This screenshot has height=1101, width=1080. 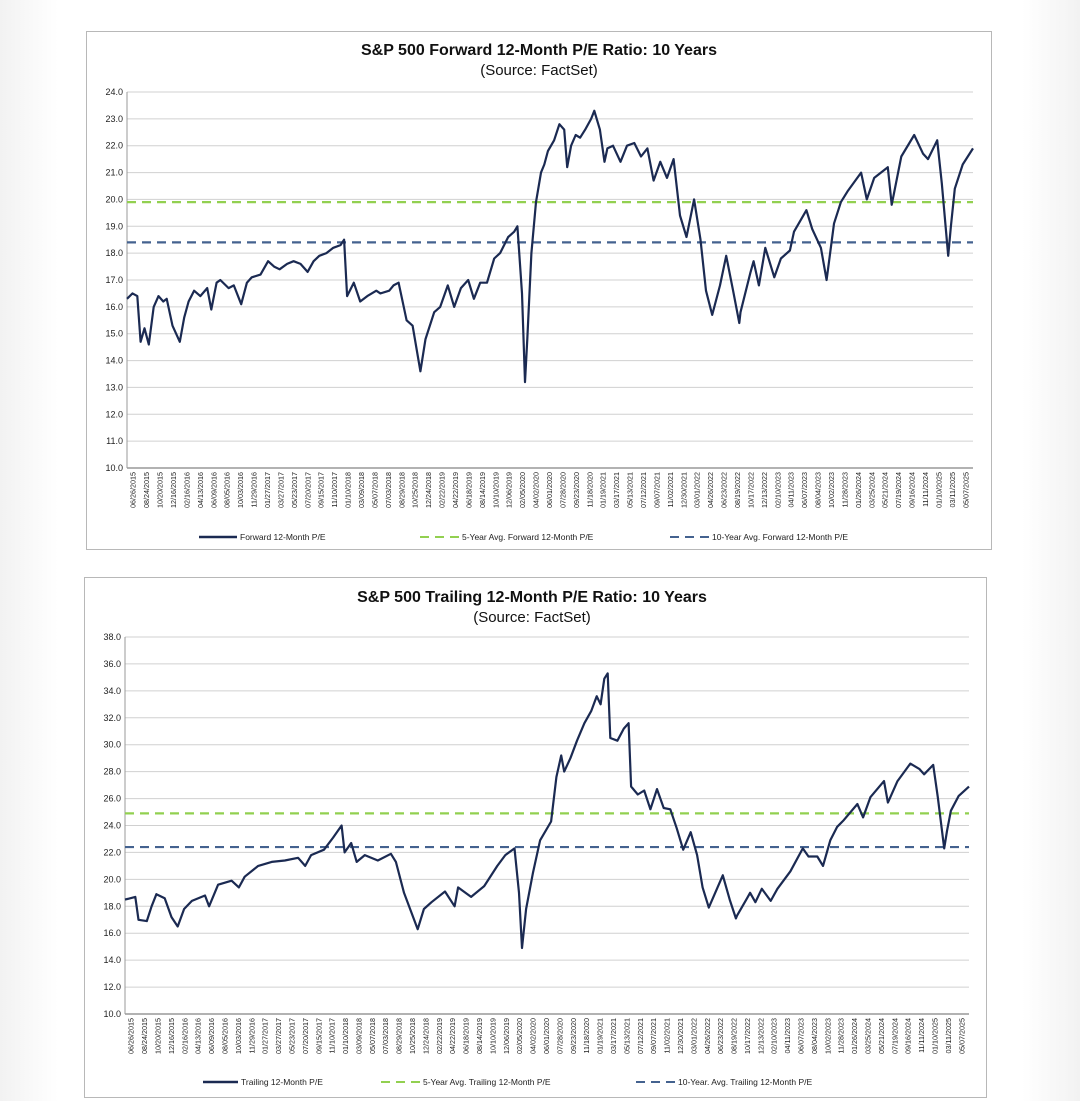 What do you see at coordinates (114, 280) in the screenshot?
I see `y-tick-label: 17.0` at bounding box center [114, 280].